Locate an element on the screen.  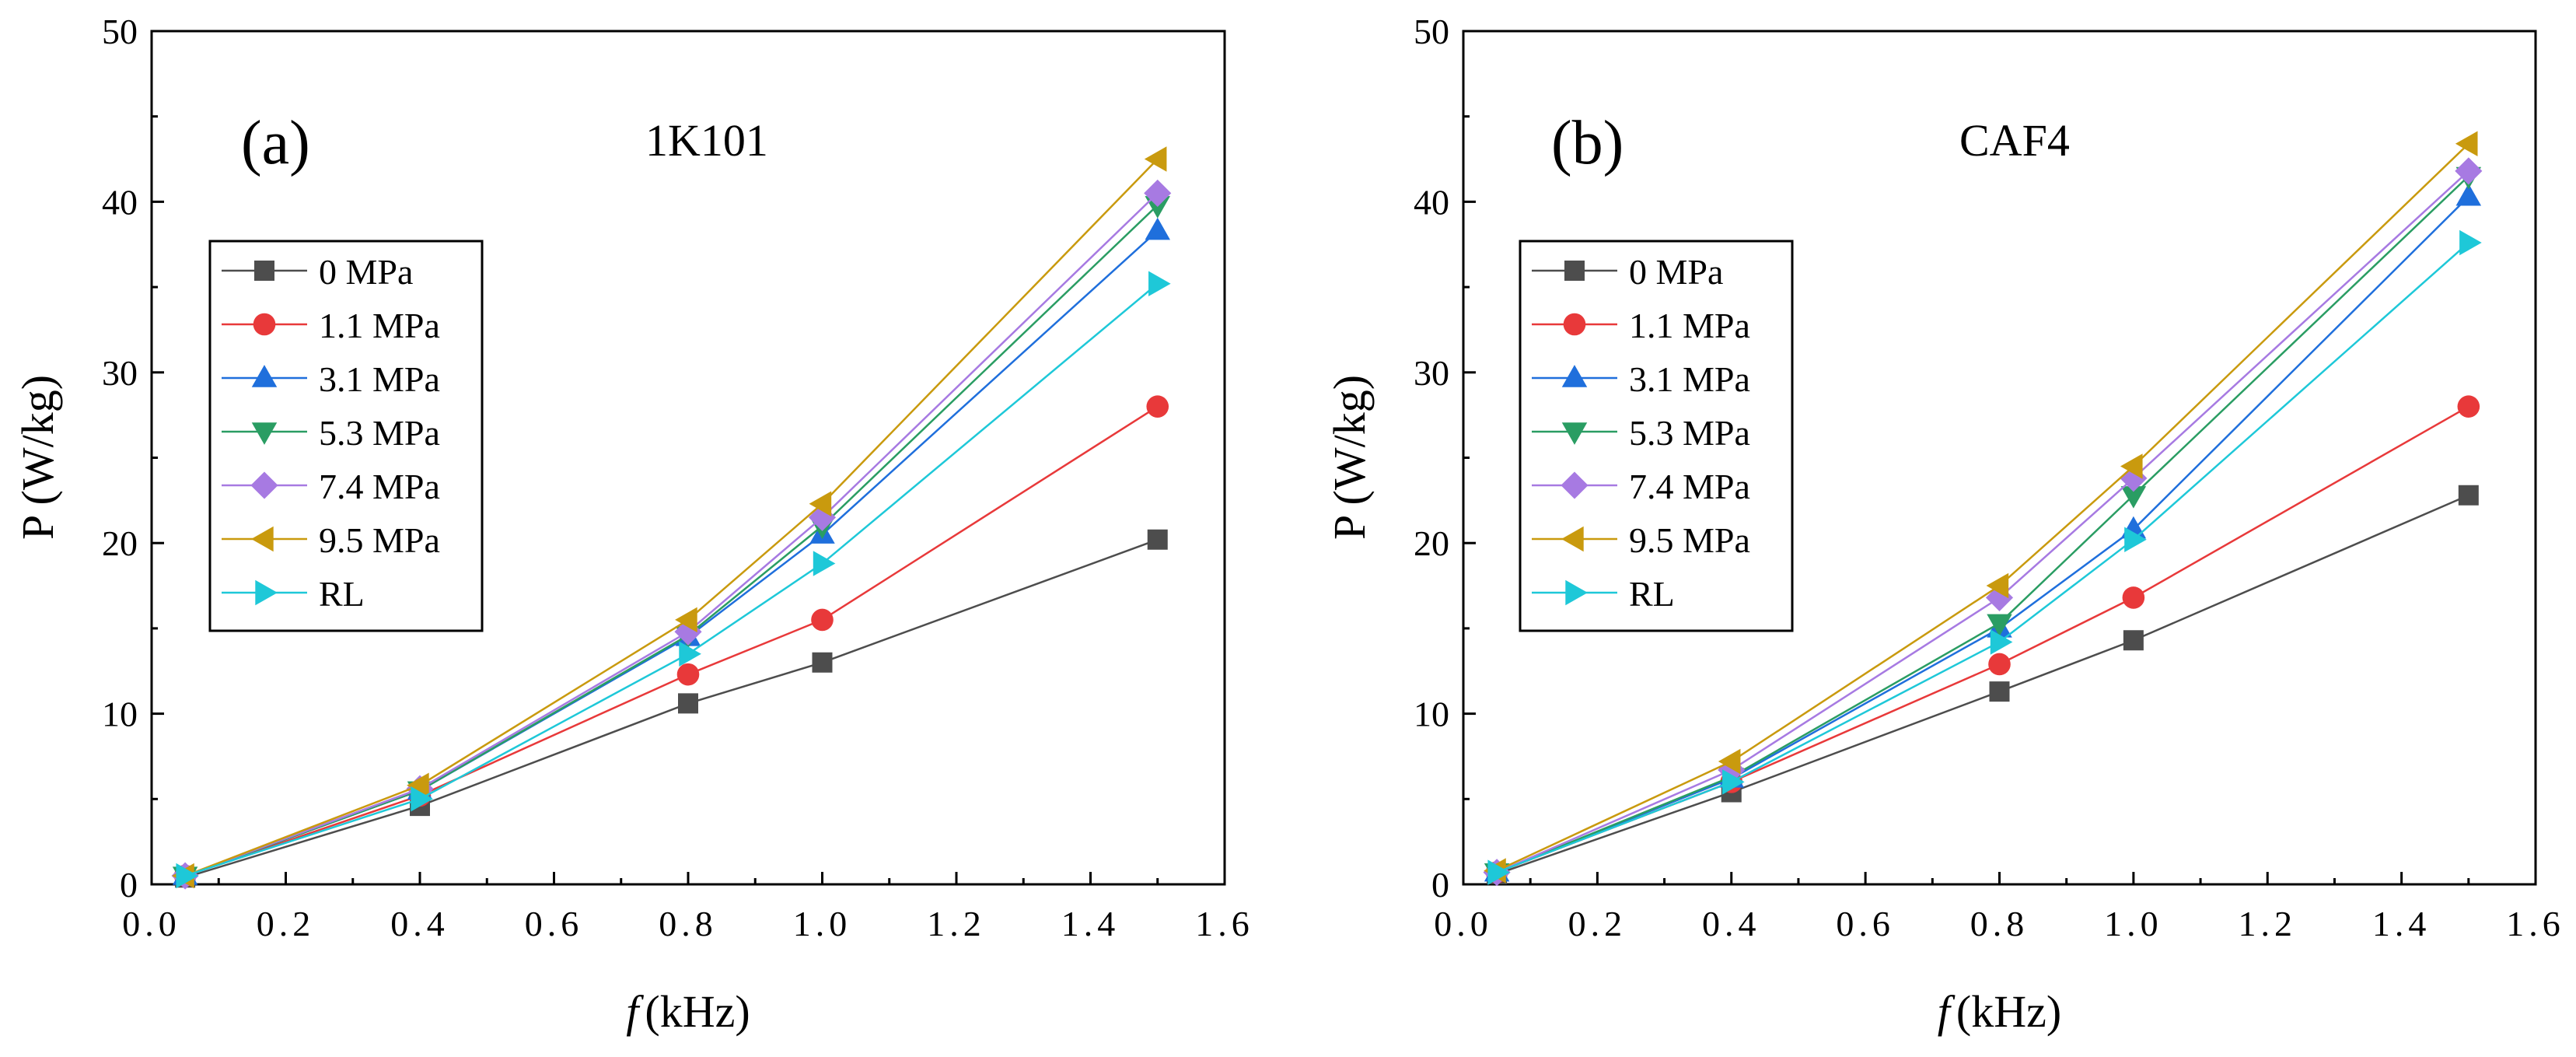
x-tick-label: 0.0 is located at coordinates (151, 923).